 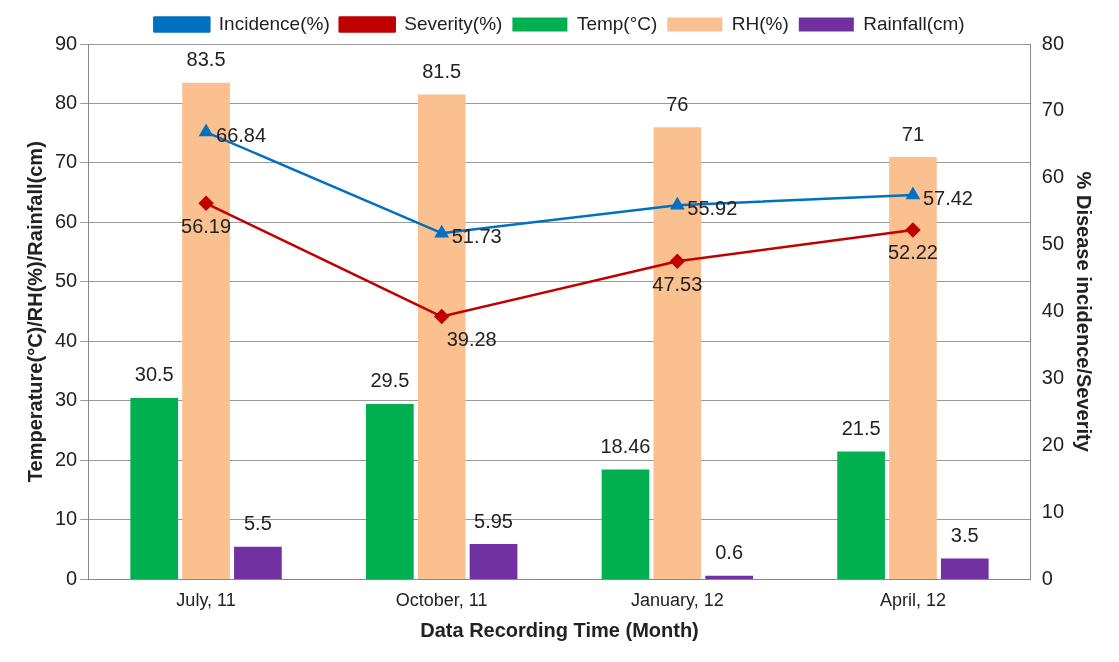 What do you see at coordinates (1052, 510) in the screenshot?
I see `y2-tick-label: 10` at bounding box center [1052, 510].